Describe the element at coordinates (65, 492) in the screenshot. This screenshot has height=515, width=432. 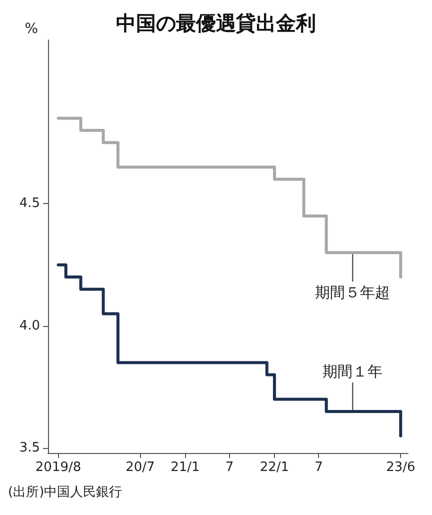
I see `text: (出所)中国人民銀行` at that location.